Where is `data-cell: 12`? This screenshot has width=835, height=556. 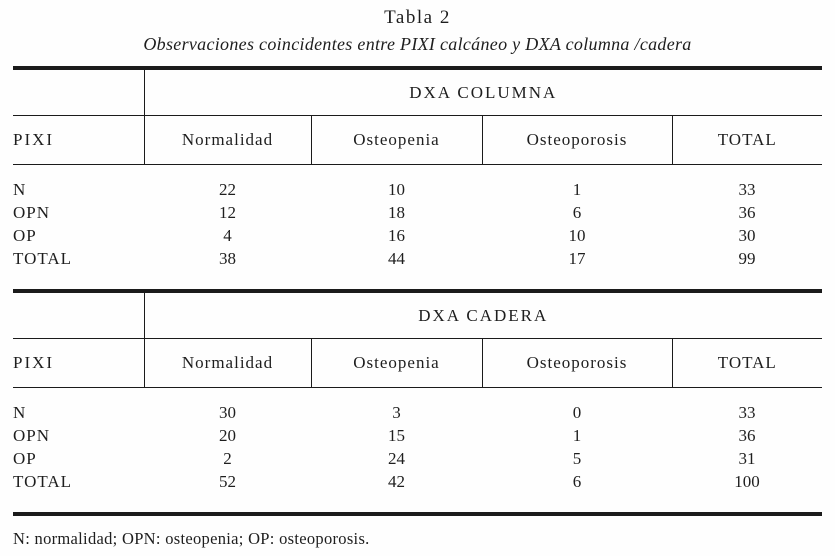 data-cell: 12 is located at coordinates (227, 212).